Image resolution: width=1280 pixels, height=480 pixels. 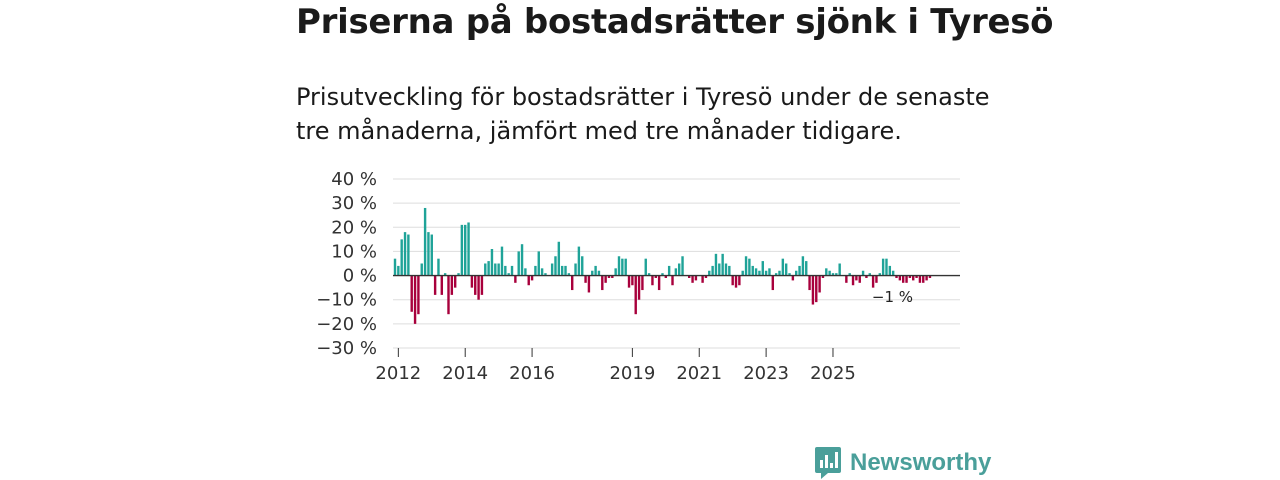 I want to click on chart-title: Priserna på bostadsrätter sjönk i Tyresö, so click(x=675, y=22).